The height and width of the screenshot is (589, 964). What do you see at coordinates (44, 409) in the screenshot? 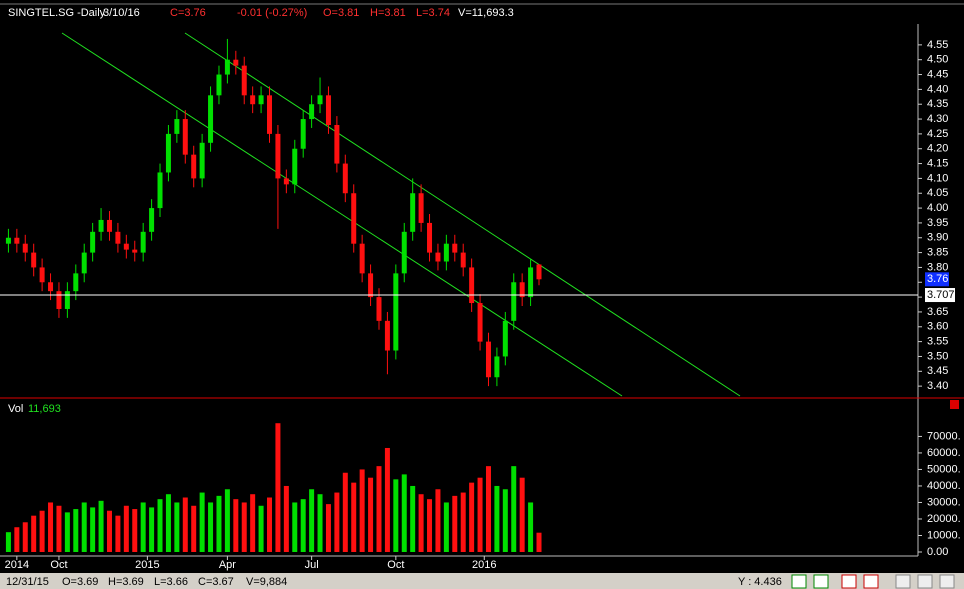
I see `volume-value: 11,693` at bounding box center [44, 409].